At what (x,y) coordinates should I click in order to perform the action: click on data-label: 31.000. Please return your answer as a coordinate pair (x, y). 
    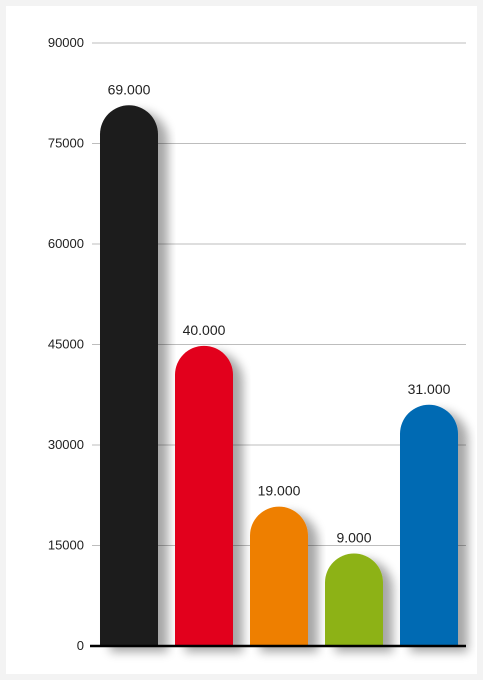
    Looking at the image, I should click on (429, 389).